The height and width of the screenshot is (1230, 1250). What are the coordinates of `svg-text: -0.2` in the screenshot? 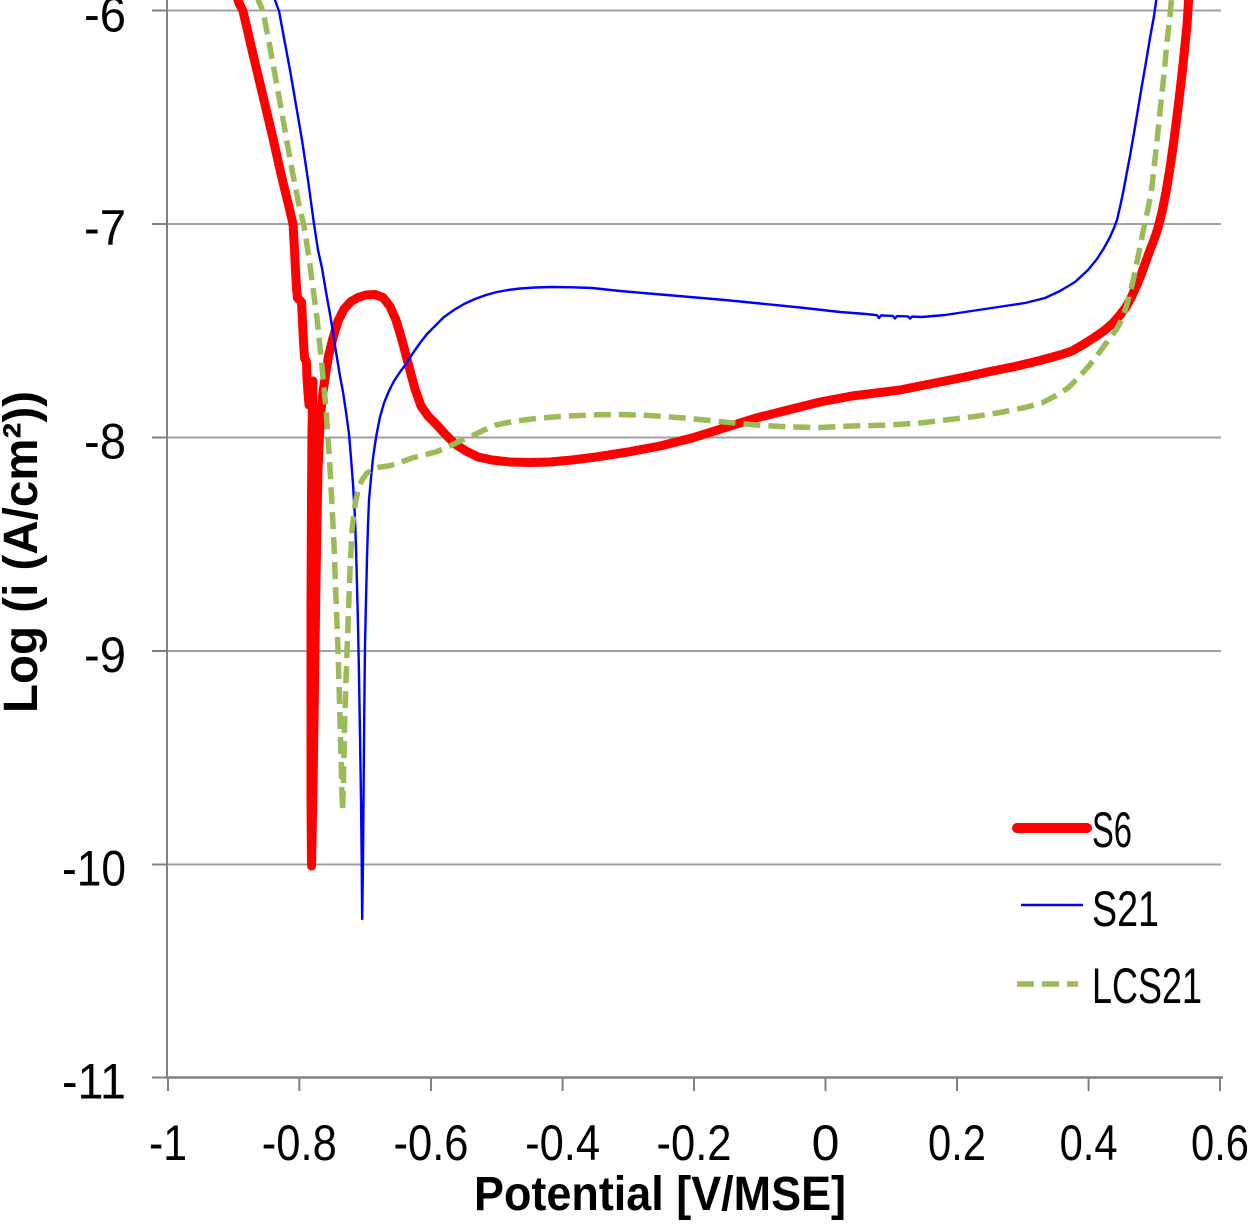 It's located at (694, 1143).